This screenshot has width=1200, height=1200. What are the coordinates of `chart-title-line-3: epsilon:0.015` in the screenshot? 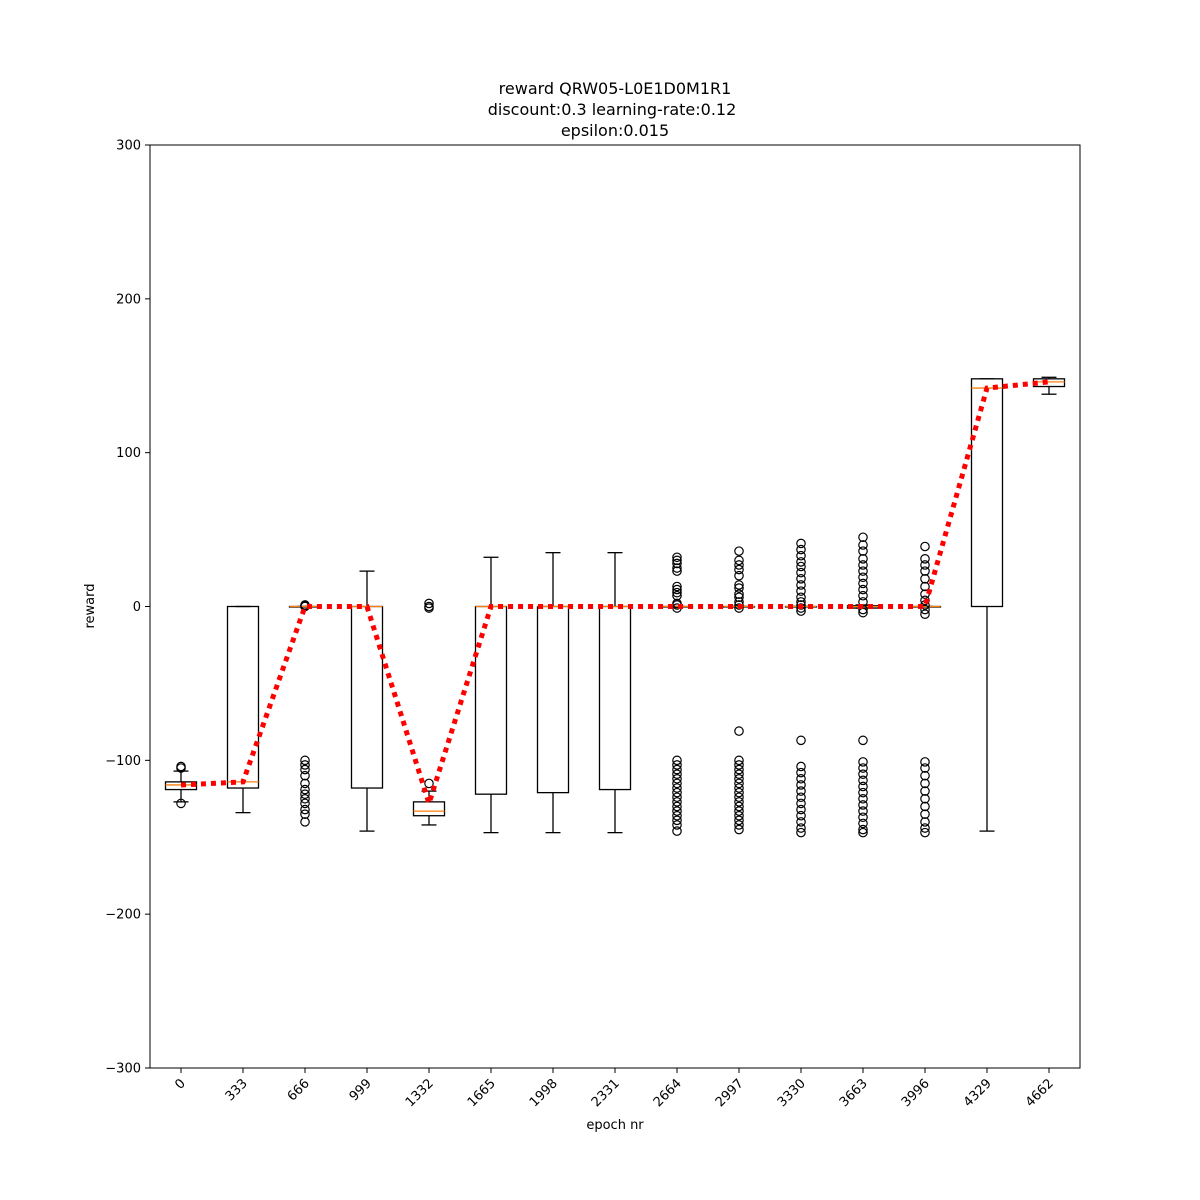 It's located at (615, 130).